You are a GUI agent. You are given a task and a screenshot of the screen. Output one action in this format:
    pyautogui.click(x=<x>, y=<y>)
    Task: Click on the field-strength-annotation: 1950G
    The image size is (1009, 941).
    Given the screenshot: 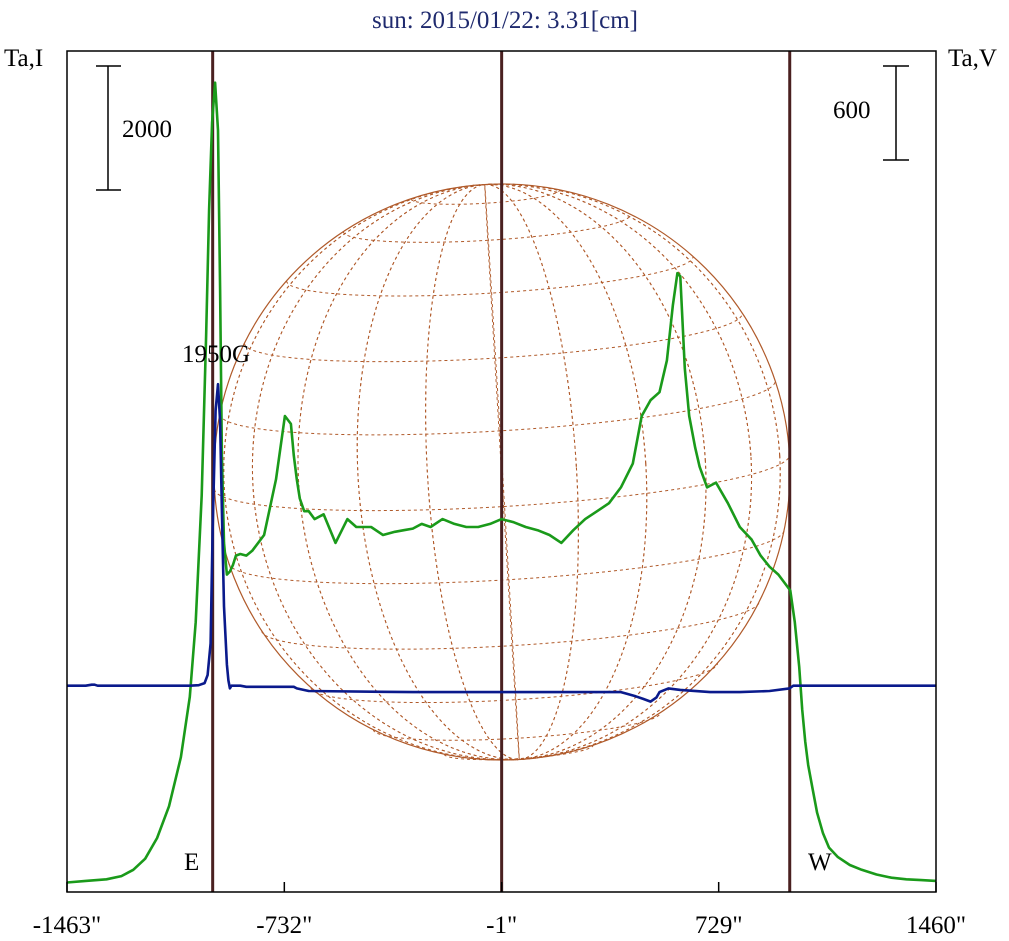 What is the action you would take?
    pyautogui.click(x=216, y=354)
    